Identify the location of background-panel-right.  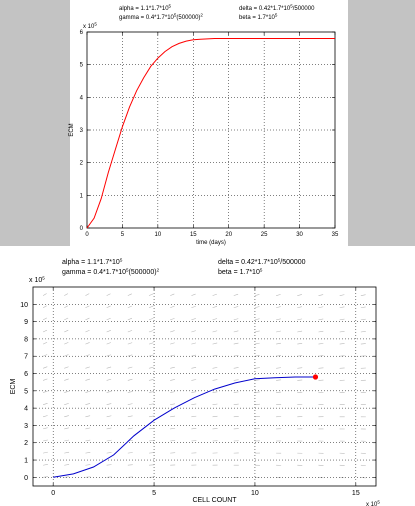
(381, 123).